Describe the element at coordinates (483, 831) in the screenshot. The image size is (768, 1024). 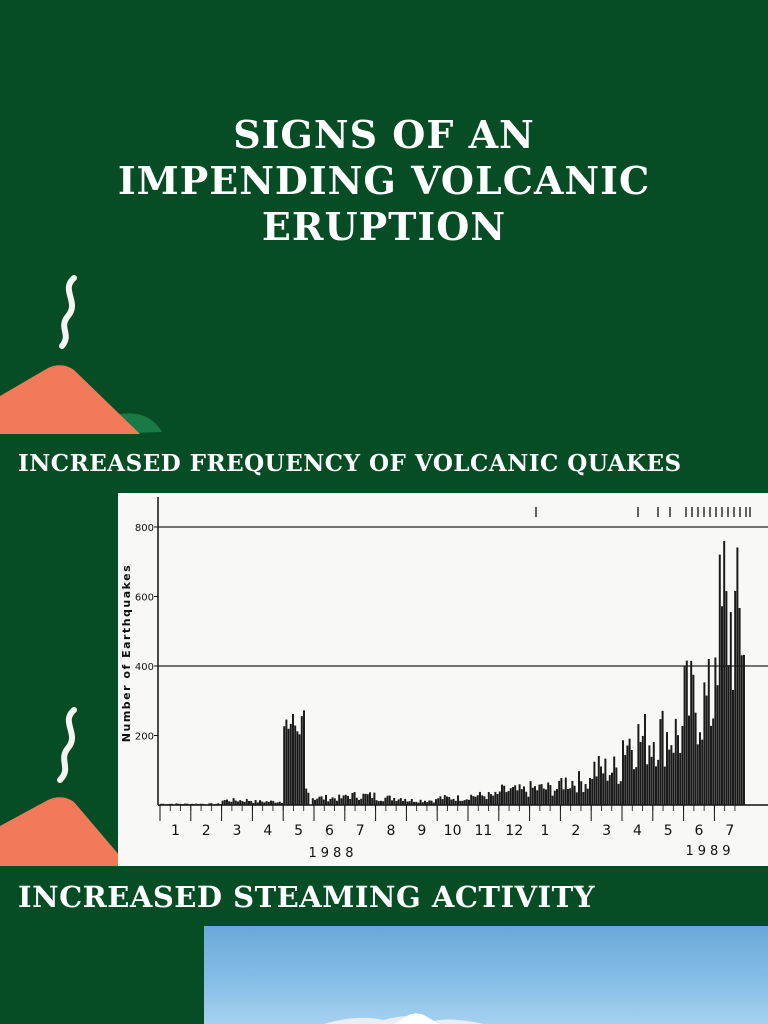
I see `month-label-10: 11` at that location.